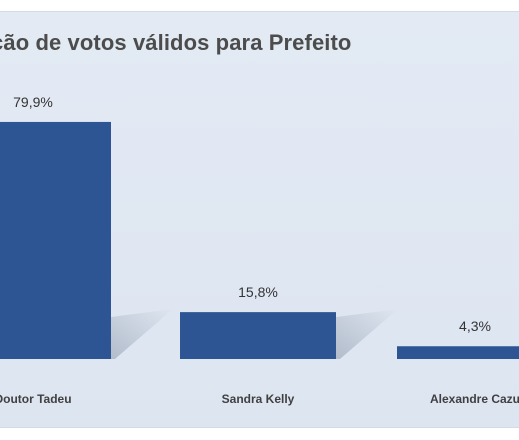 This screenshot has width=519, height=440. Describe the element at coordinates (36, 399) in the screenshot. I see `category-label: Doutor Tadeu` at that location.